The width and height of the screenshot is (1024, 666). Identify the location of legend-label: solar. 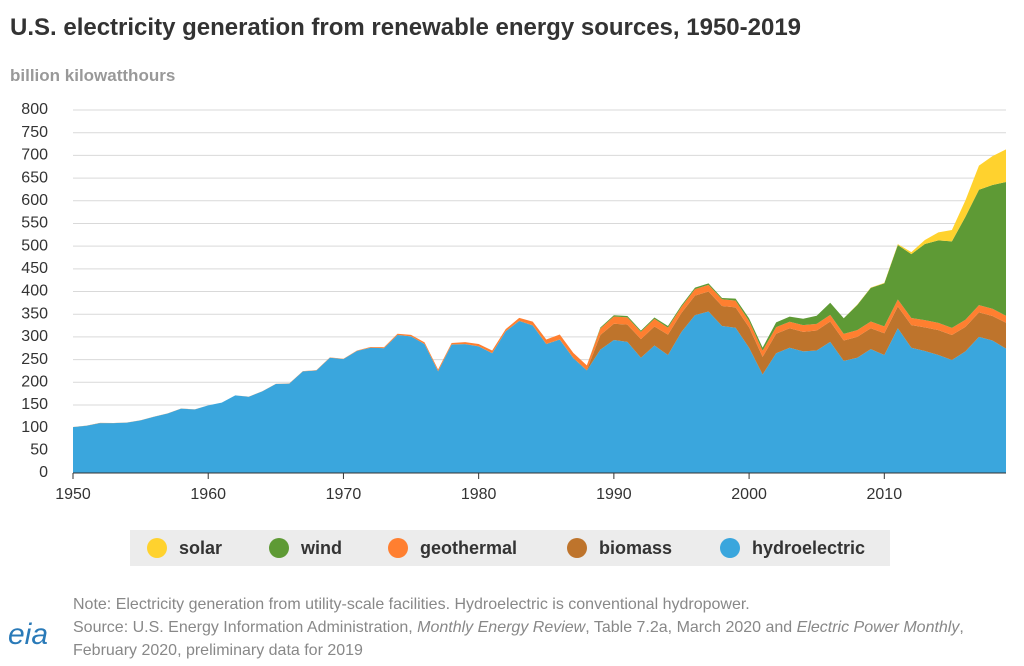
(200, 548).